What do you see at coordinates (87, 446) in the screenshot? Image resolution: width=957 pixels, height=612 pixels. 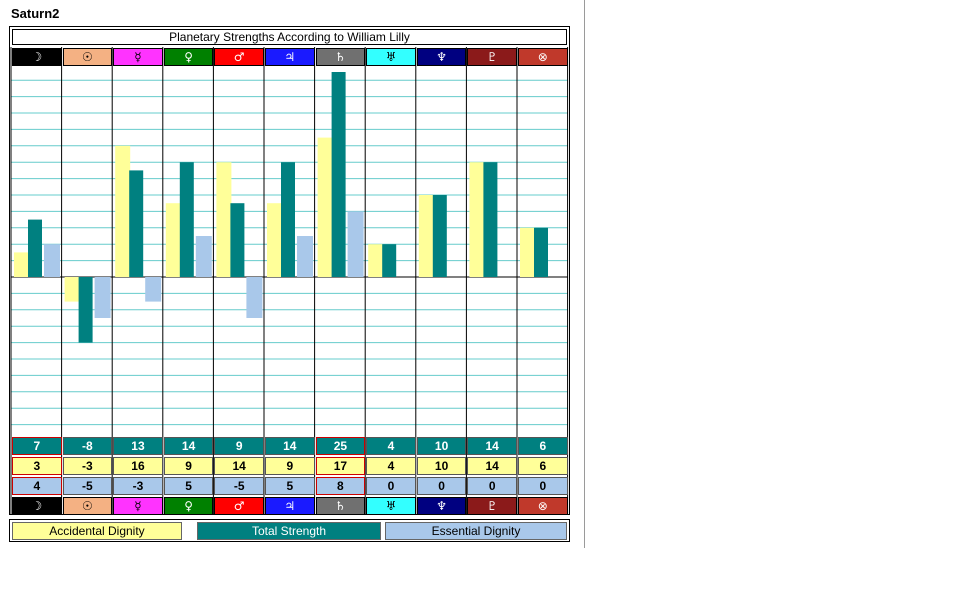 I see `value-total-strength: -8` at bounding box center [87, 446].